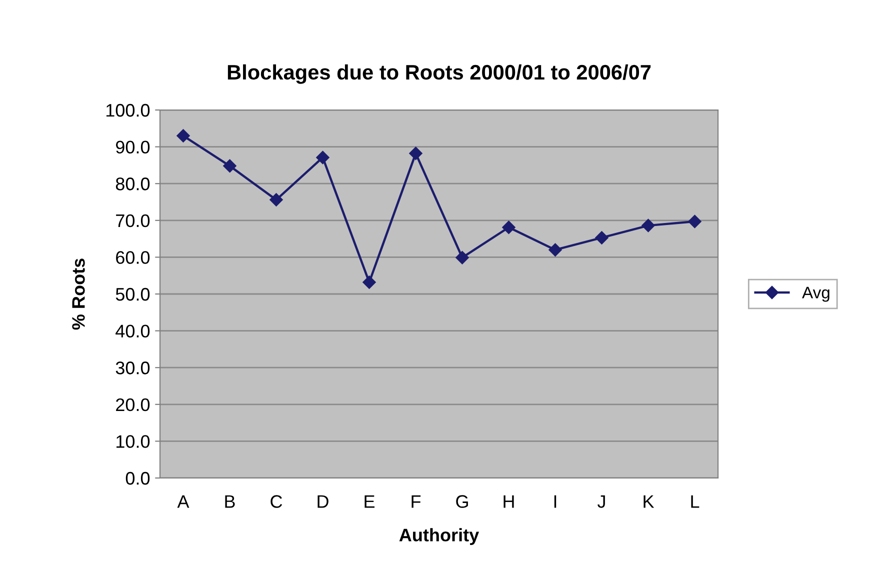  I want to click on y-tick-label: 70.0, so click(133, 221).